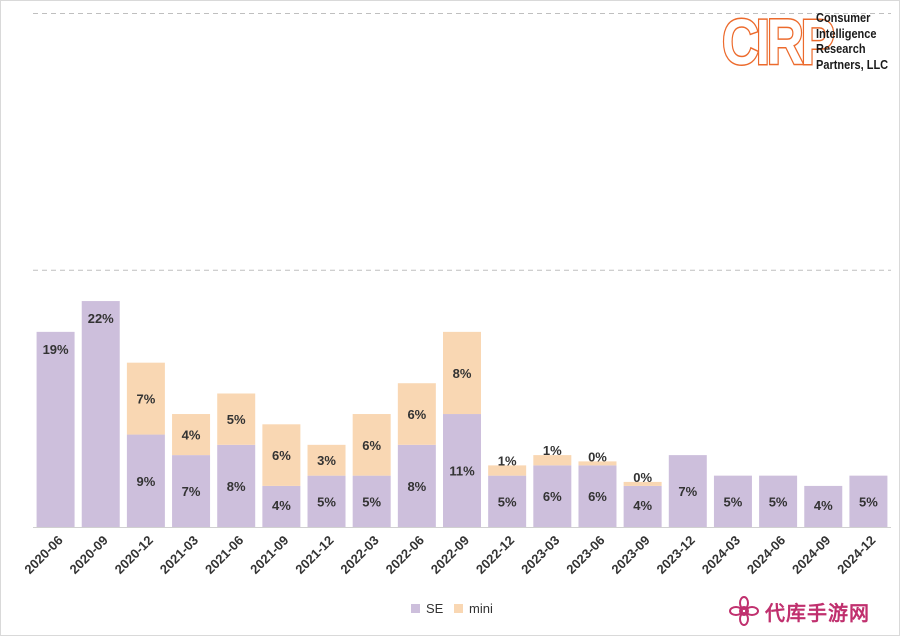 The height and width of the screenshot is (637, 900). I want to click on data-label-se: 9%, so click(145, 481).